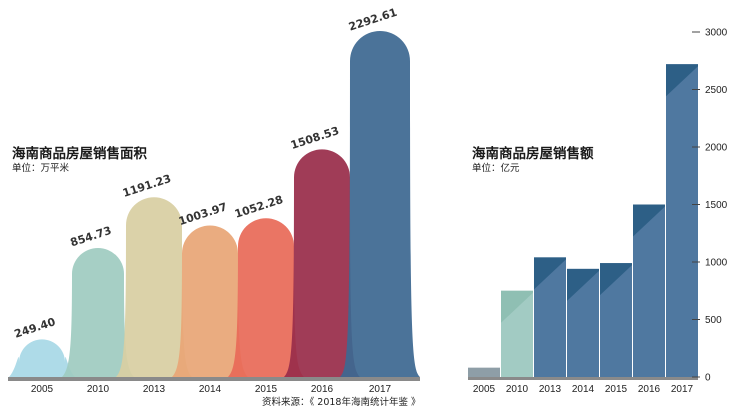 The image size is (747, 413). Describe the element at coordinates (341, 402) in the screenshot. I see `data-source: 资料来源：《 2018年海南统计年鉴 》` at that location.